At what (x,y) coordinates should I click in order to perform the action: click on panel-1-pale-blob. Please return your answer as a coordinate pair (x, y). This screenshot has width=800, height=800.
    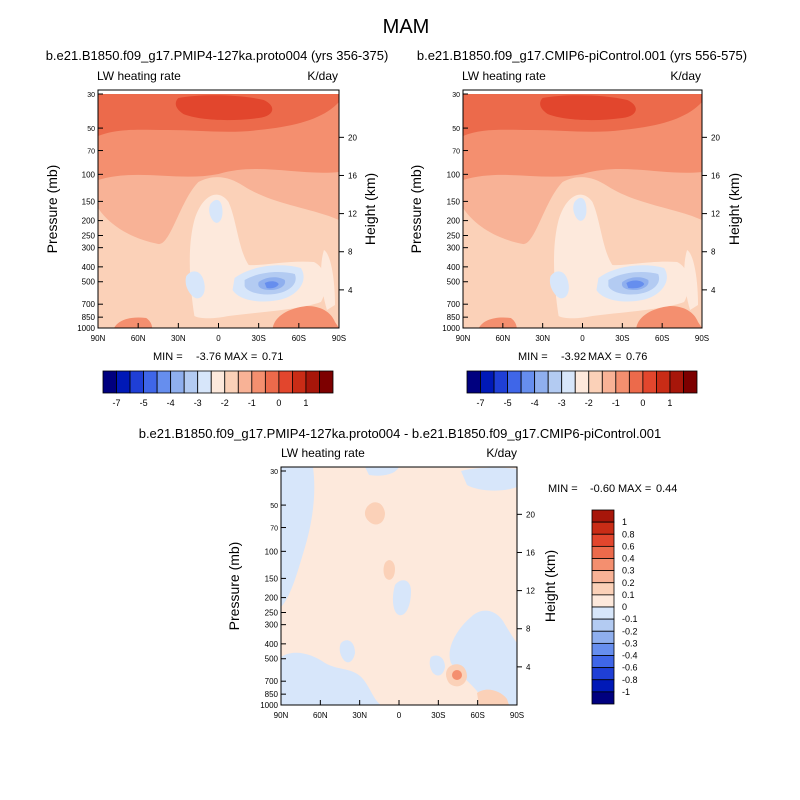
    Looking at the image, I should click on (328, 280).